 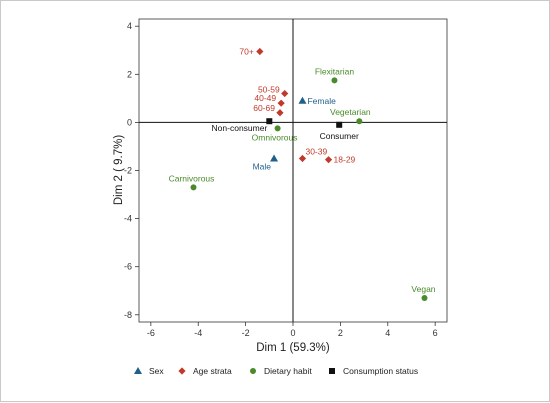 I want to click on point-consumer, so click(x=339, y=124).